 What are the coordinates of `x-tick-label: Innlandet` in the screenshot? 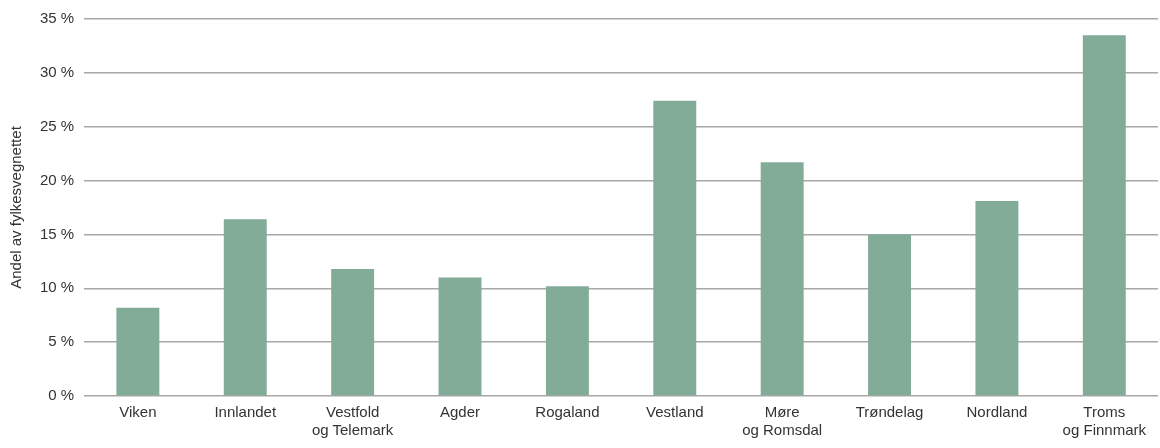 It's located at (245, 412).